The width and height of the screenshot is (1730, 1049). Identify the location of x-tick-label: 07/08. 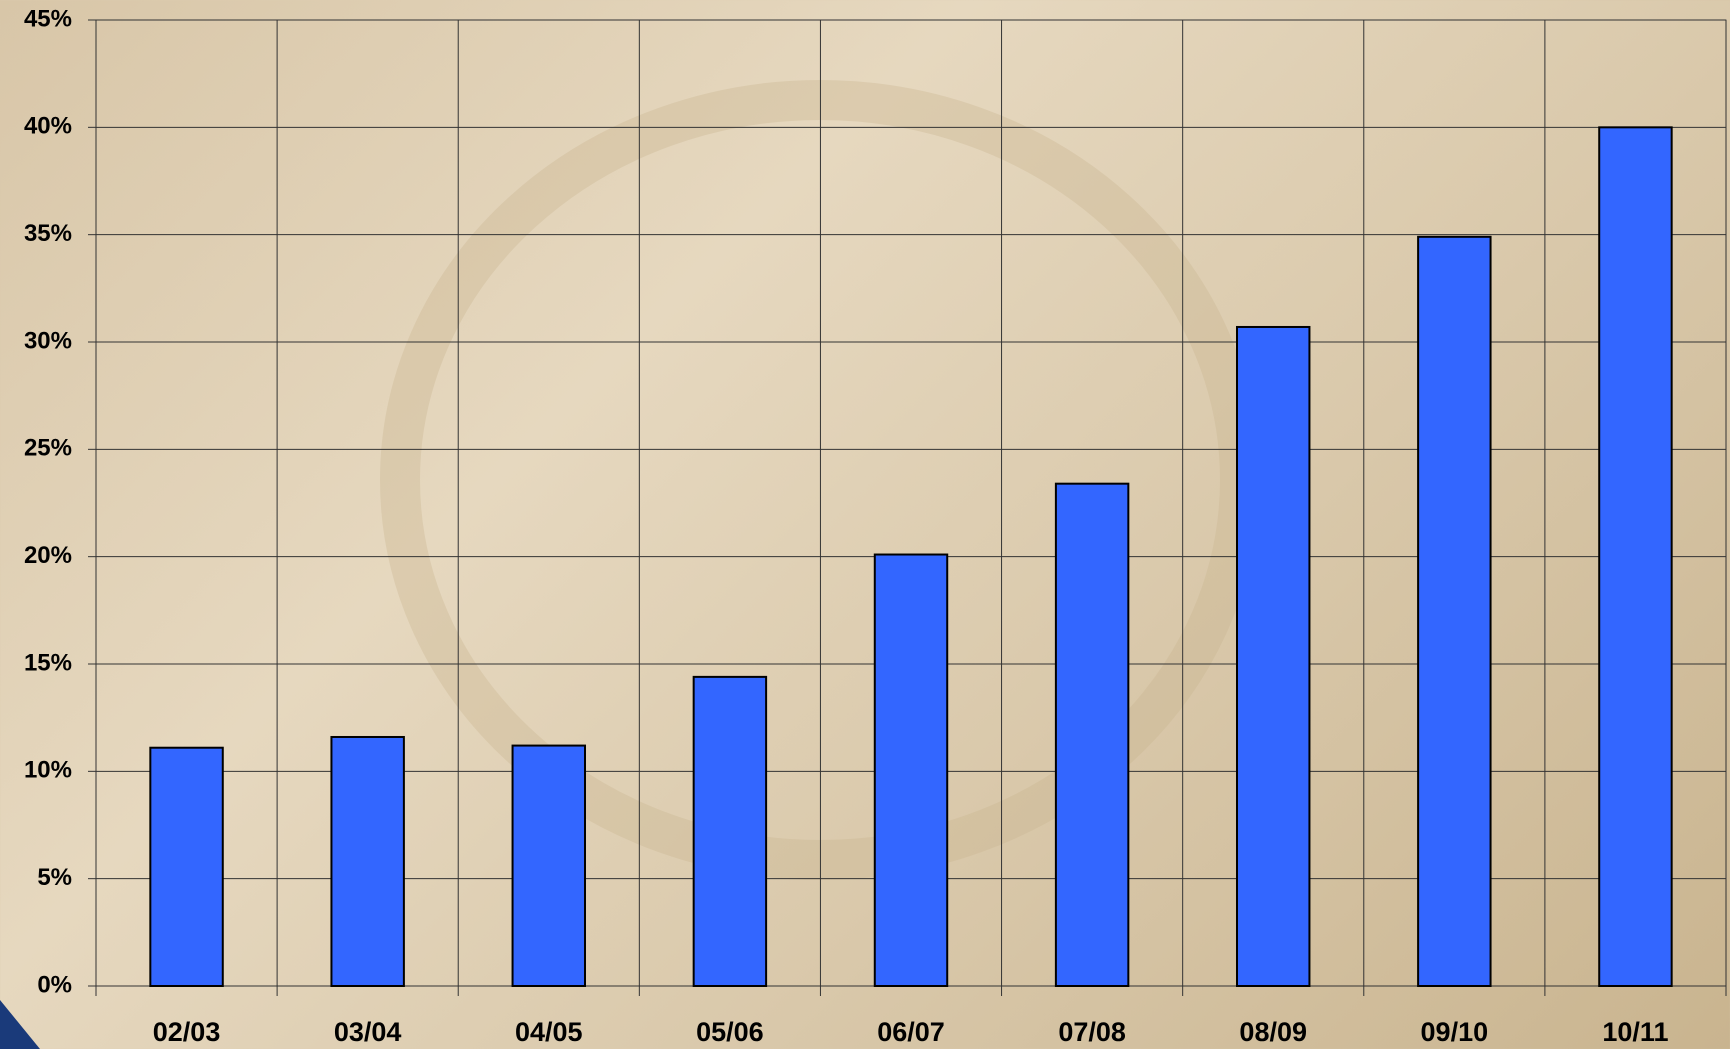
(1092, 1032).